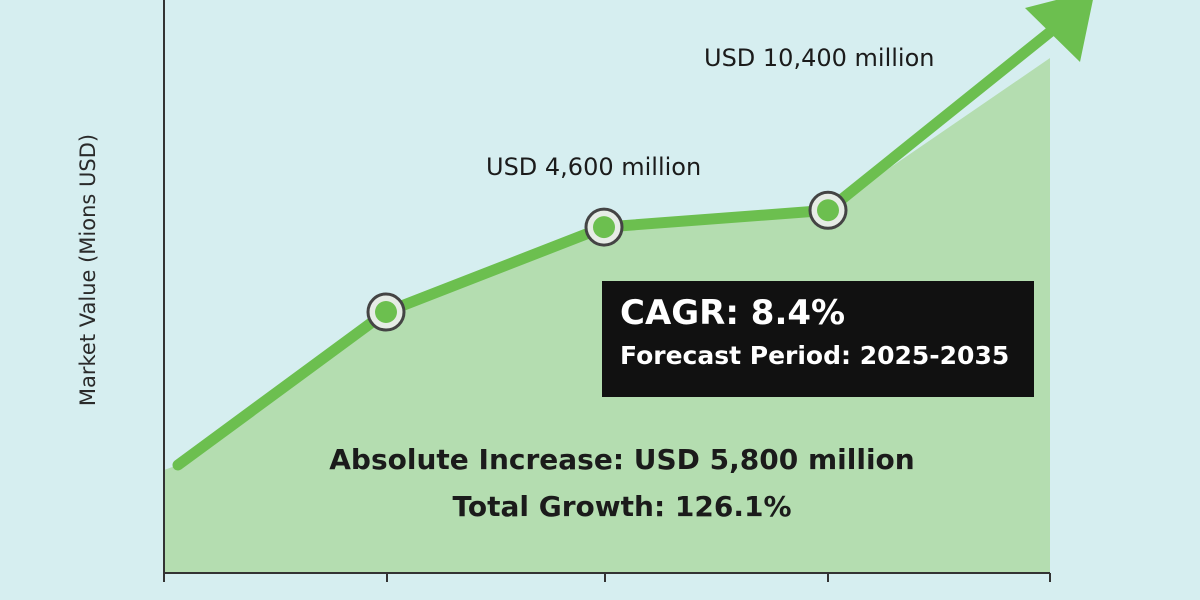 This screenshot has width=1200, height=600. I want to click on y-axis-label: Market Value (Mions USD), so click(88, 270).